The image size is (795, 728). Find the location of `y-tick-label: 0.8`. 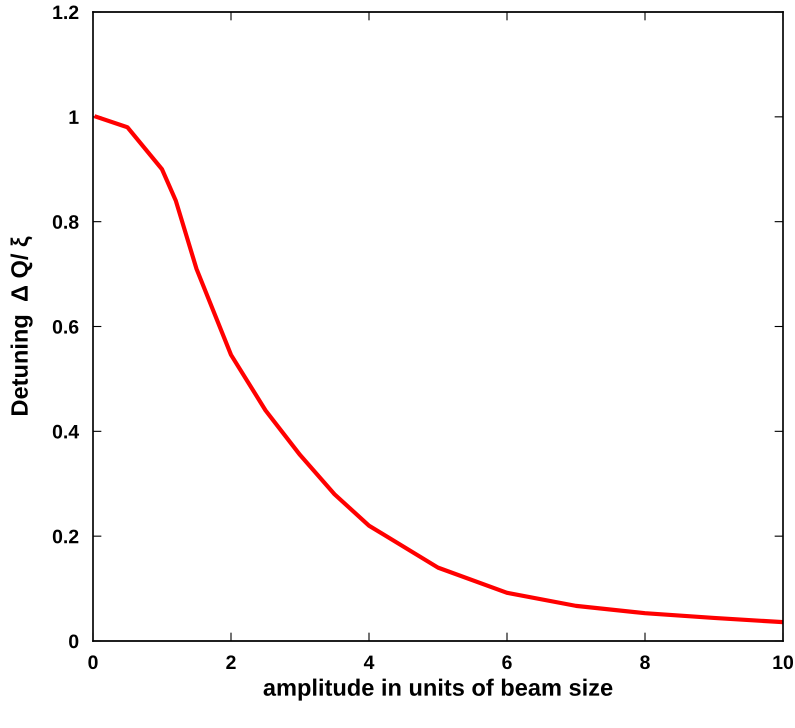

y-tick-label: 0.8 is located at coordinates (65, 222).